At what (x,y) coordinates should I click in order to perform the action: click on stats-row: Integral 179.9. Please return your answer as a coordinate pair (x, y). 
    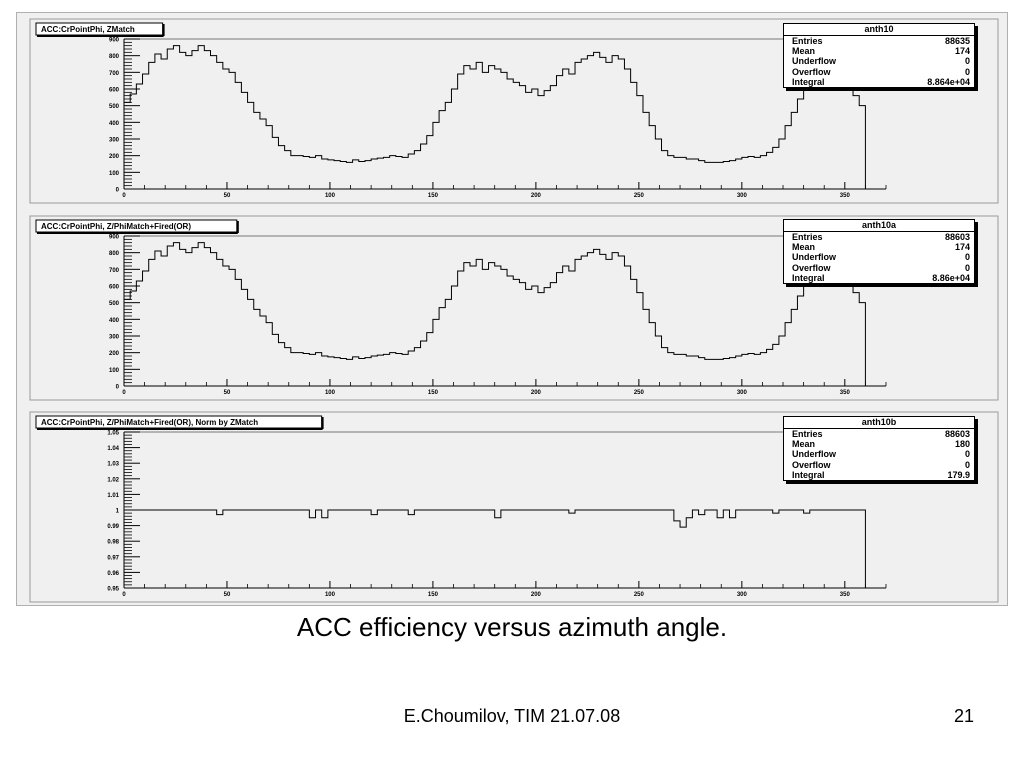
    Looking at the image, I should click on (879, 475).